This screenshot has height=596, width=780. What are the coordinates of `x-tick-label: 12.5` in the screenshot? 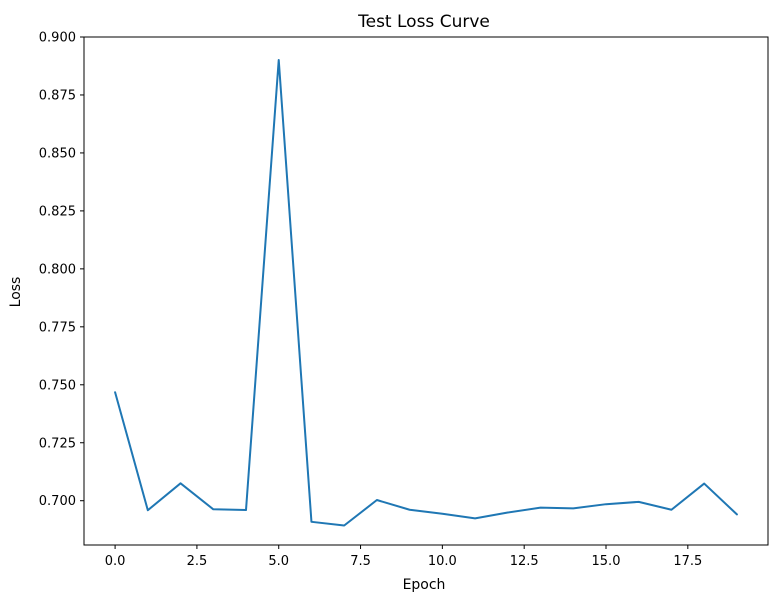 It's located at (524, 561).